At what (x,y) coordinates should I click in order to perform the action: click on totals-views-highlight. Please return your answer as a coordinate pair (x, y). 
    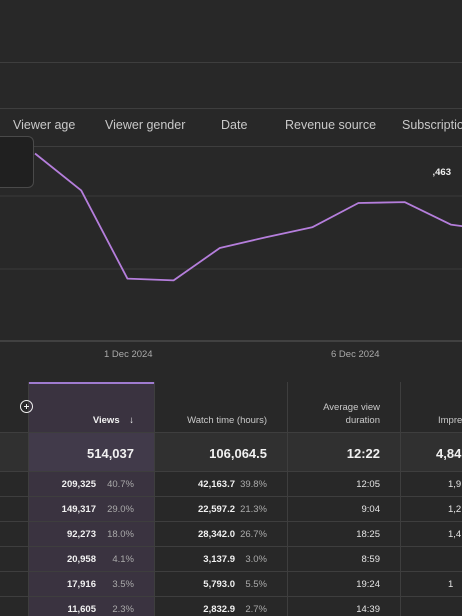
    Looking at the image, I should click on (91, 452).